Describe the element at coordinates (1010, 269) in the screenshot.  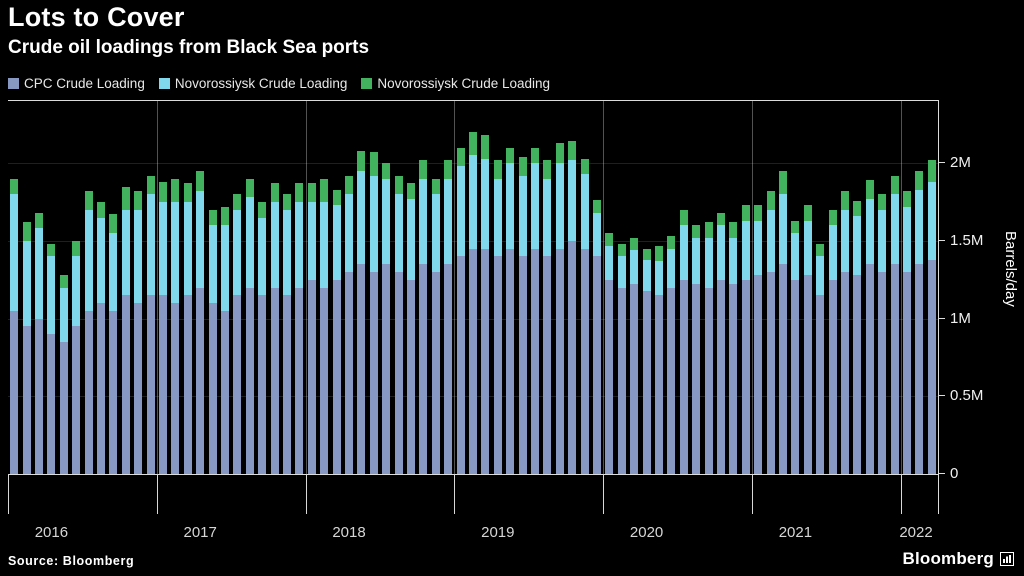
I see `y-axis-title: Barrels/day` at that location.